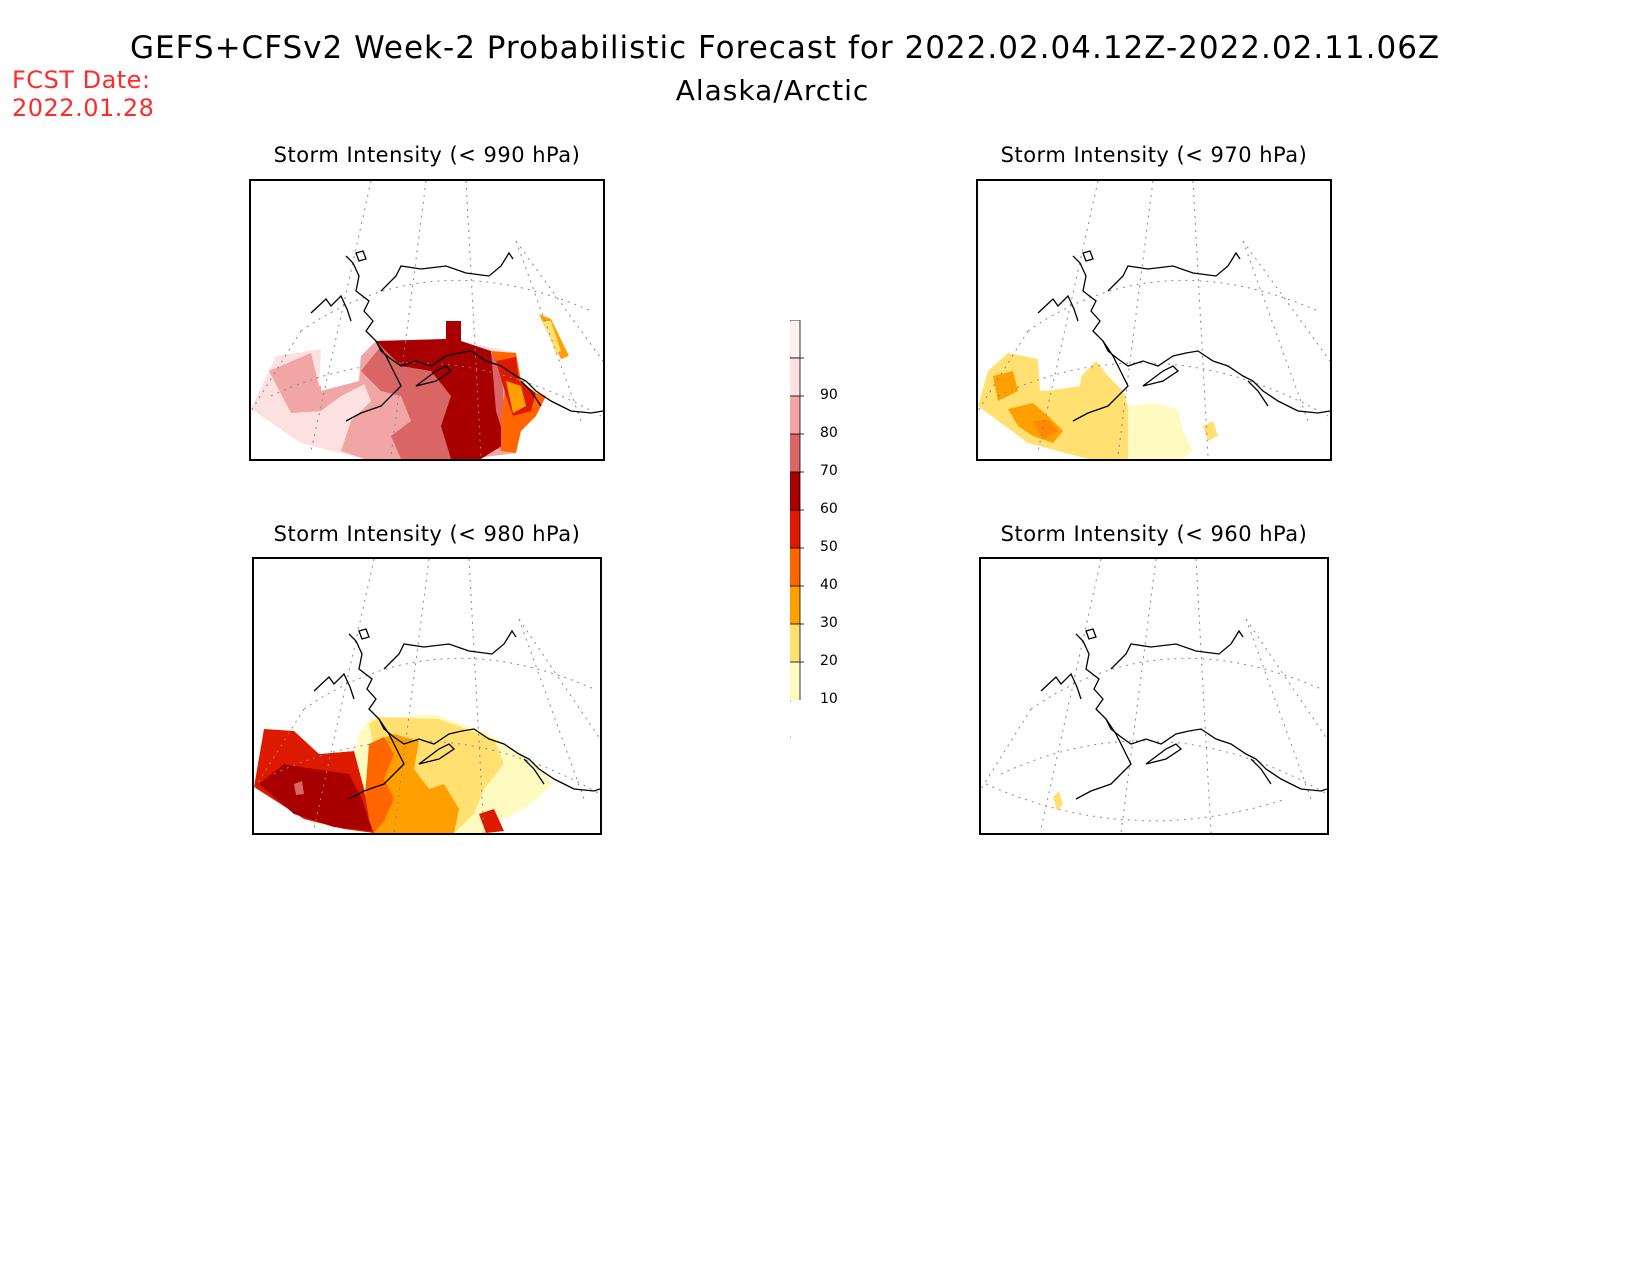  I want to click on fcst-date: 2022.01.28, so click(83, 108).